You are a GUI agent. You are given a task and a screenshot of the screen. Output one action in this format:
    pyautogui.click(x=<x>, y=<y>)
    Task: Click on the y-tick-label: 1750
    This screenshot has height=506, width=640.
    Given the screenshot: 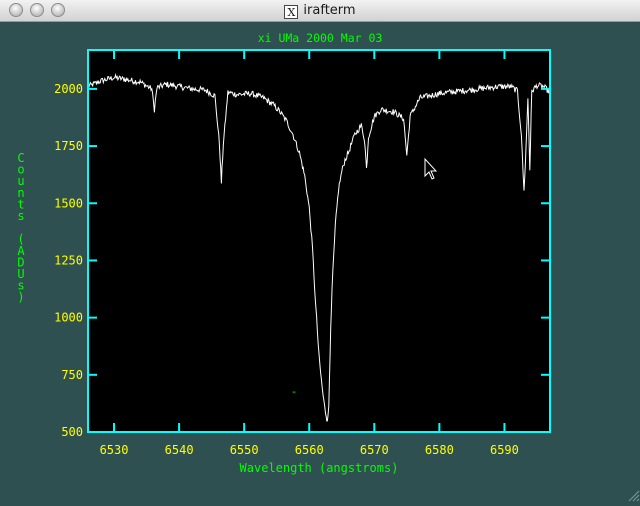 What is the action you would take?
    pyautogui.click(x=68, y=146)
    